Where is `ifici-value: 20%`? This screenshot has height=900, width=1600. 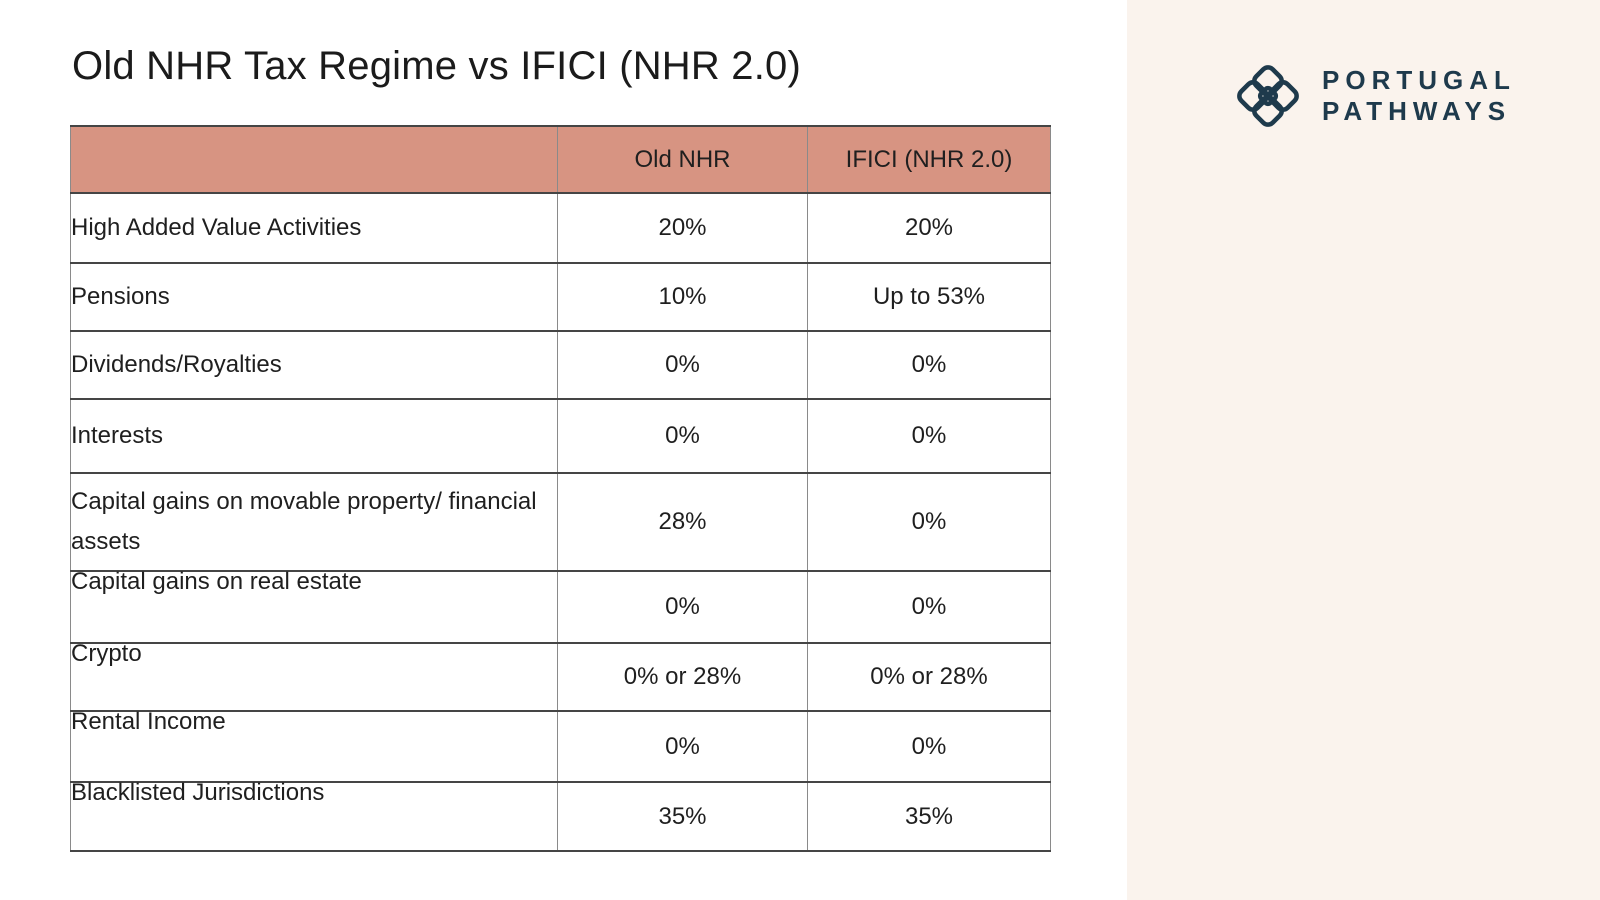 ifici-value: 20% is located at coordinates (929, 228).